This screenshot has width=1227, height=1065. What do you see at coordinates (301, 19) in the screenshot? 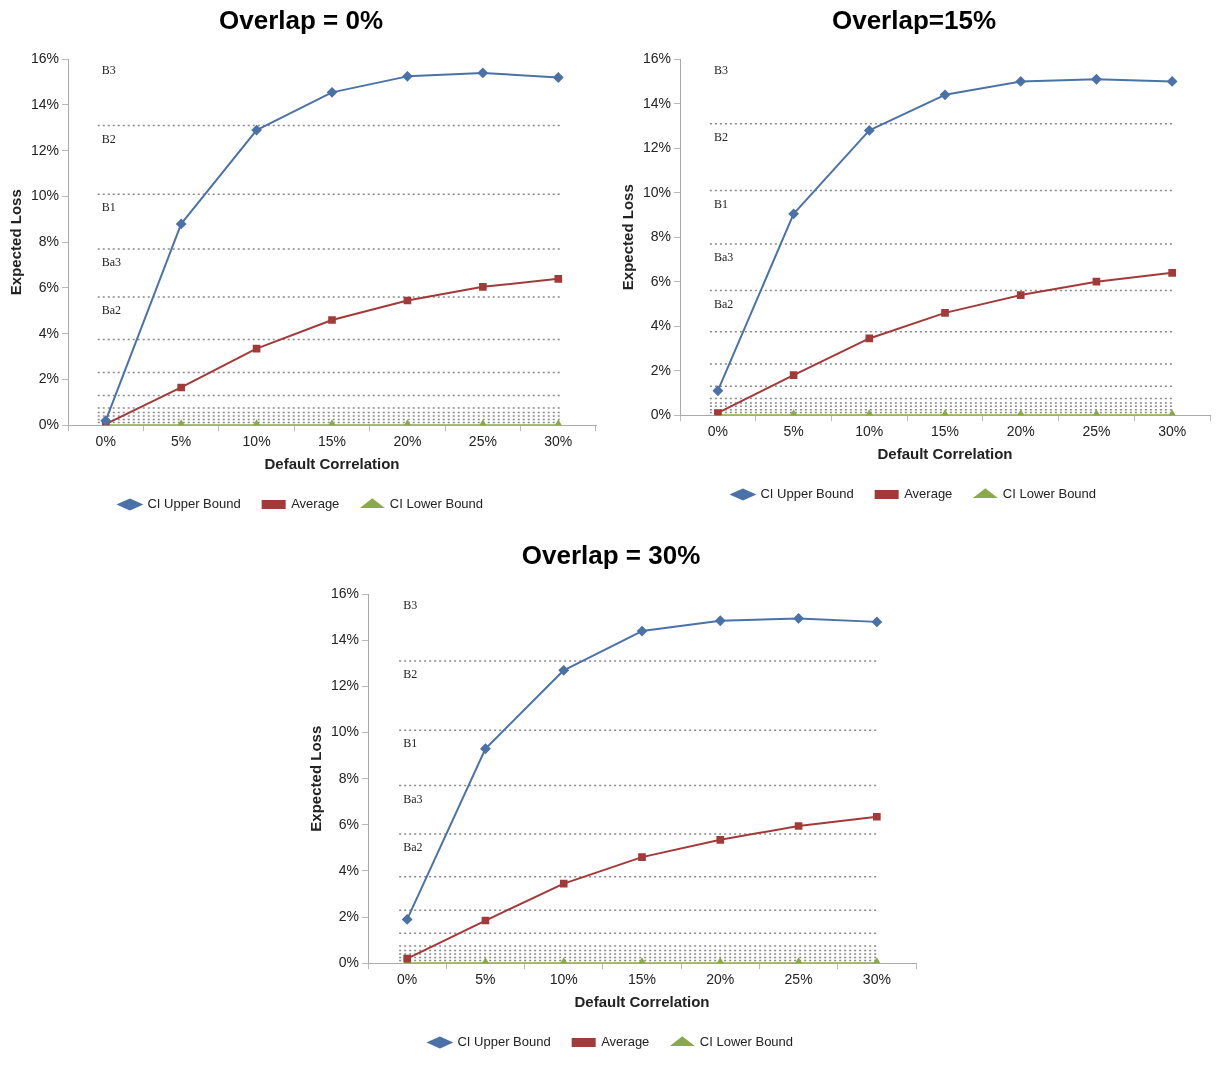
I see `chart-title: Overlap = 0%` at bounding box center [301, 19].